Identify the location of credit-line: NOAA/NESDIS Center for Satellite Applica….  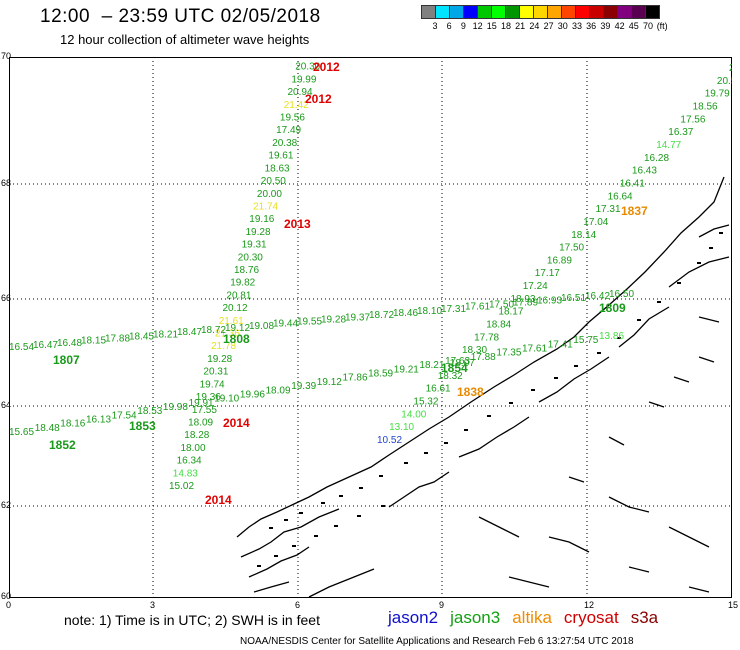
(437, 641).